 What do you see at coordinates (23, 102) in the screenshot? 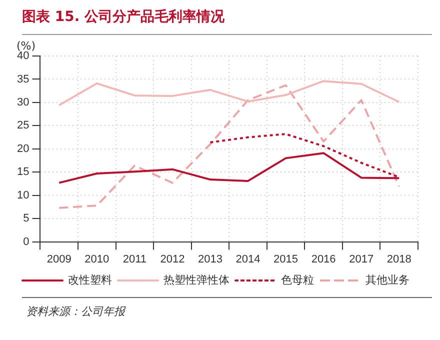
I see `y-tick-label: 30` at bounding box center [23, 102].